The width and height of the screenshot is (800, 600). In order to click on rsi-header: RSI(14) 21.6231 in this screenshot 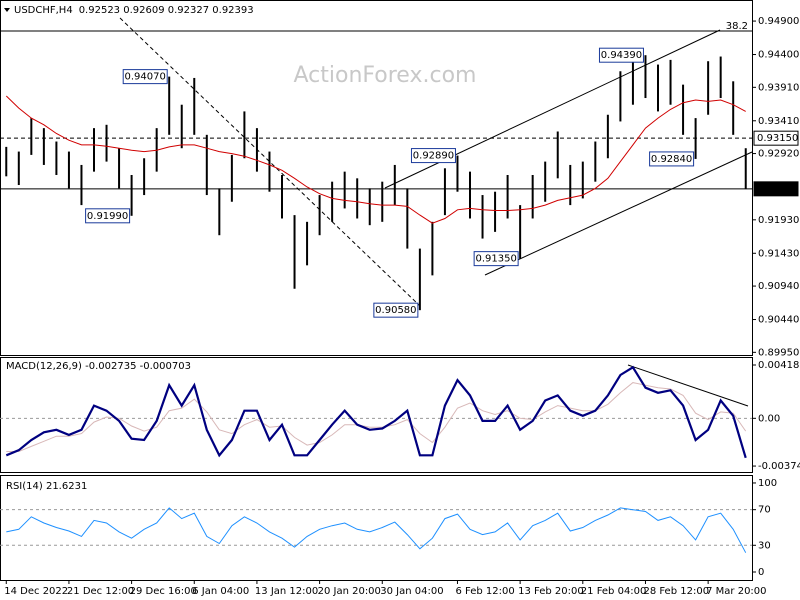, I will do `click(46, 486)`.